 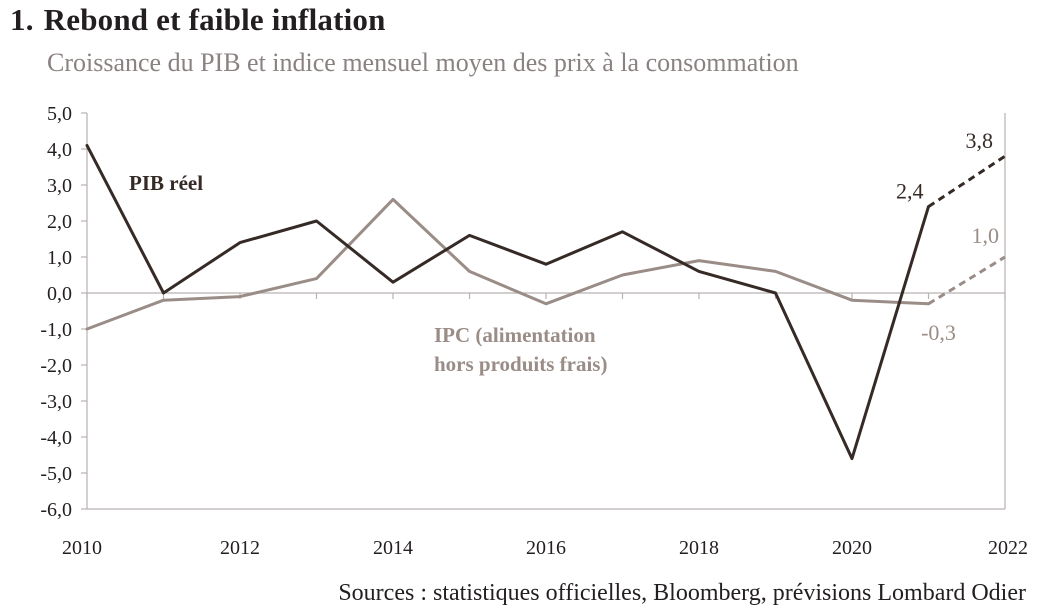 I want to click on chart-number: 1., so click(x=22, y=19).